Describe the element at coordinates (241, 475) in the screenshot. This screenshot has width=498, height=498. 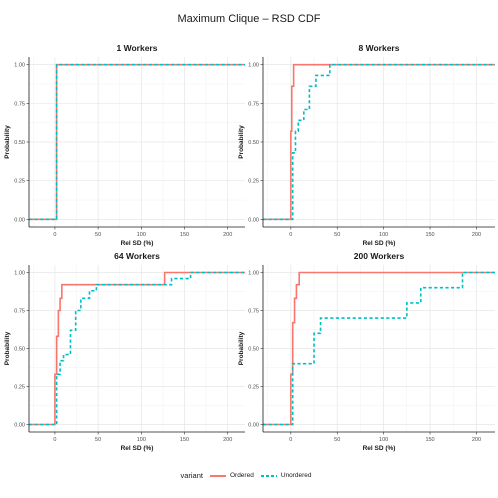
I see `legend-label-ordered: Ordered` at that location.